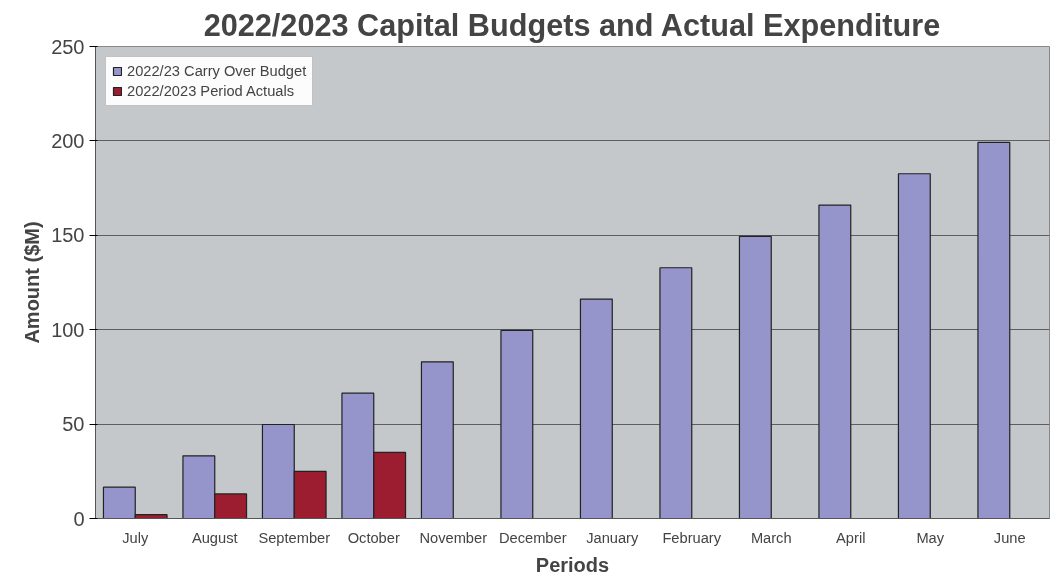 Image resolution: width=1061 pixels, height=584 pixels. What do you see at coordinates (68, 235) in the screenshot?
I see `y-tick-label: 150` at bounding box center [68, 235].